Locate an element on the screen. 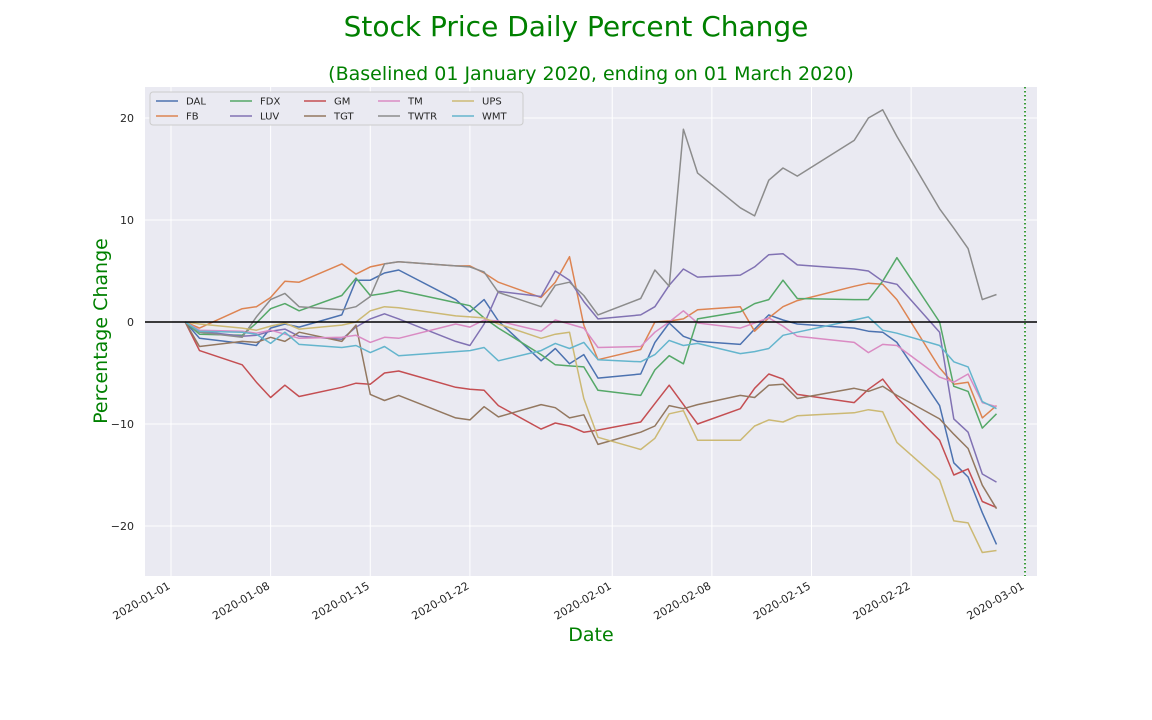  x-axis-label: Date is located at coordinates (590, 635).